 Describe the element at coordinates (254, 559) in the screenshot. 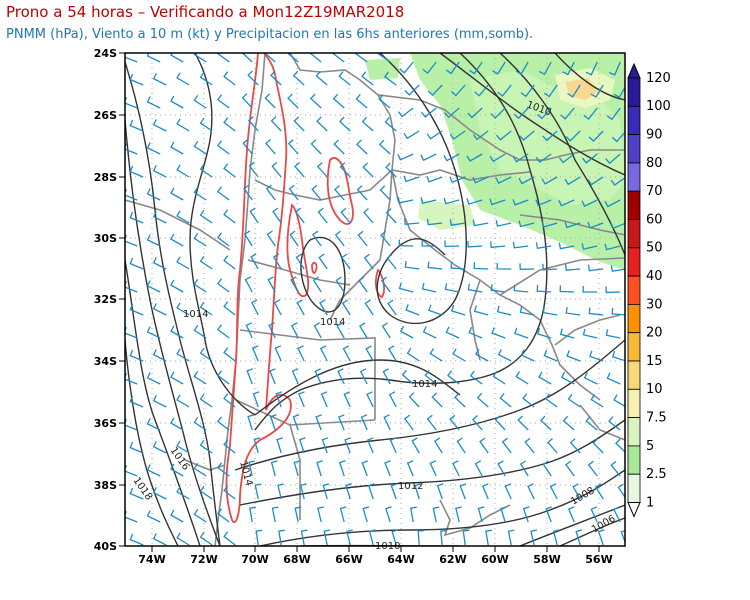

I see `lon-label: 70W` at that location.